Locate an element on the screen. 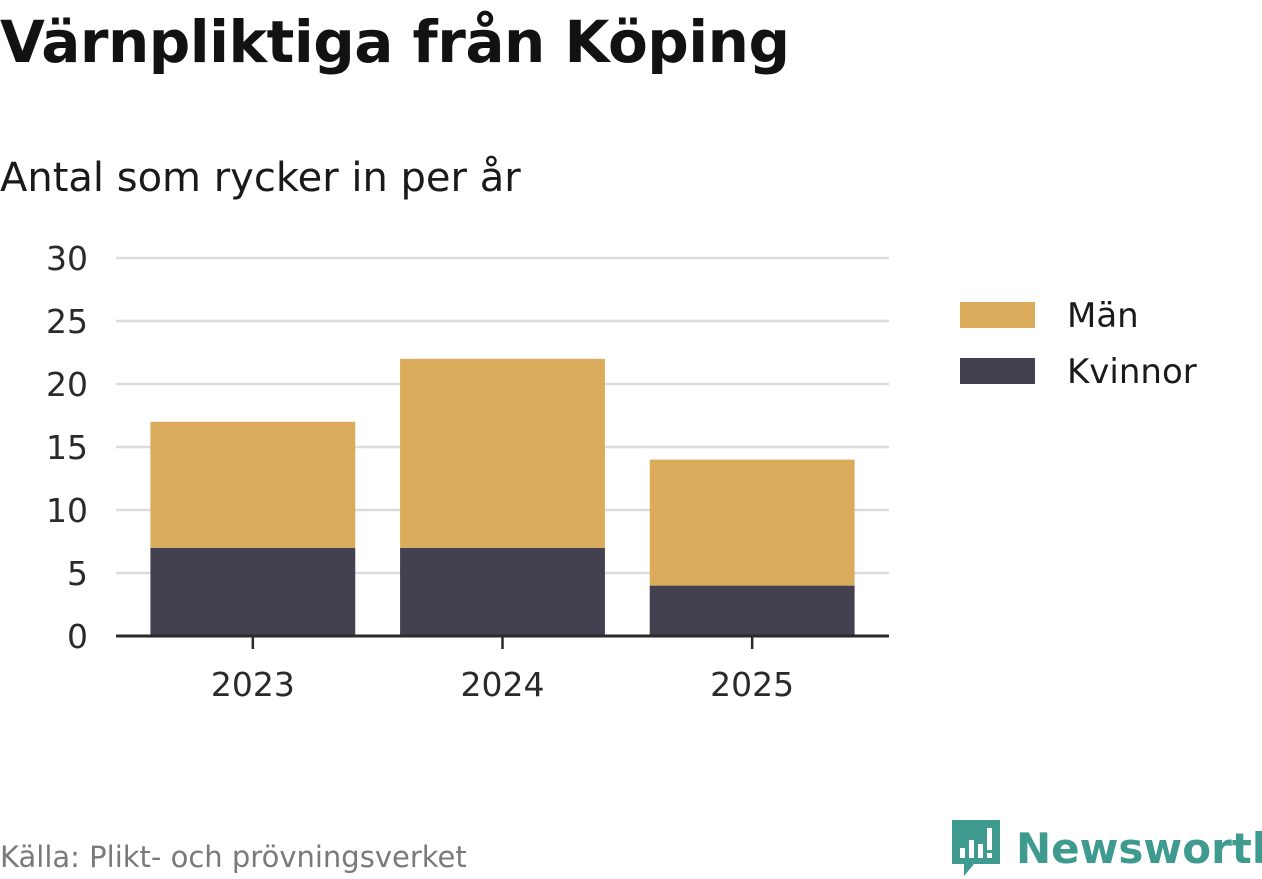  x-tick-label: 2025 is located at coordinates (752, 684).